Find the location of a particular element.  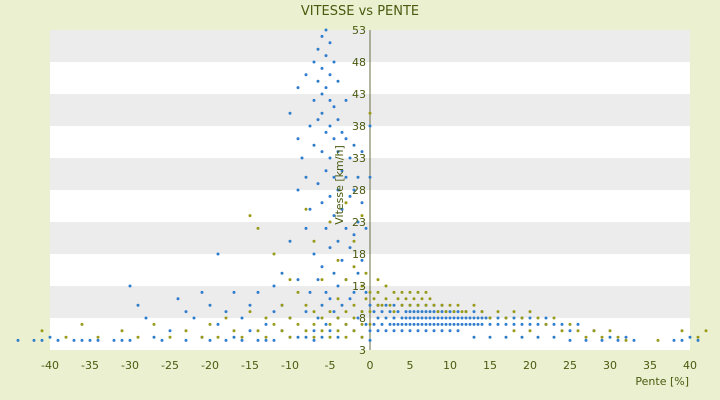

y-tick-label: 38 is located at coordinates (359, 126).